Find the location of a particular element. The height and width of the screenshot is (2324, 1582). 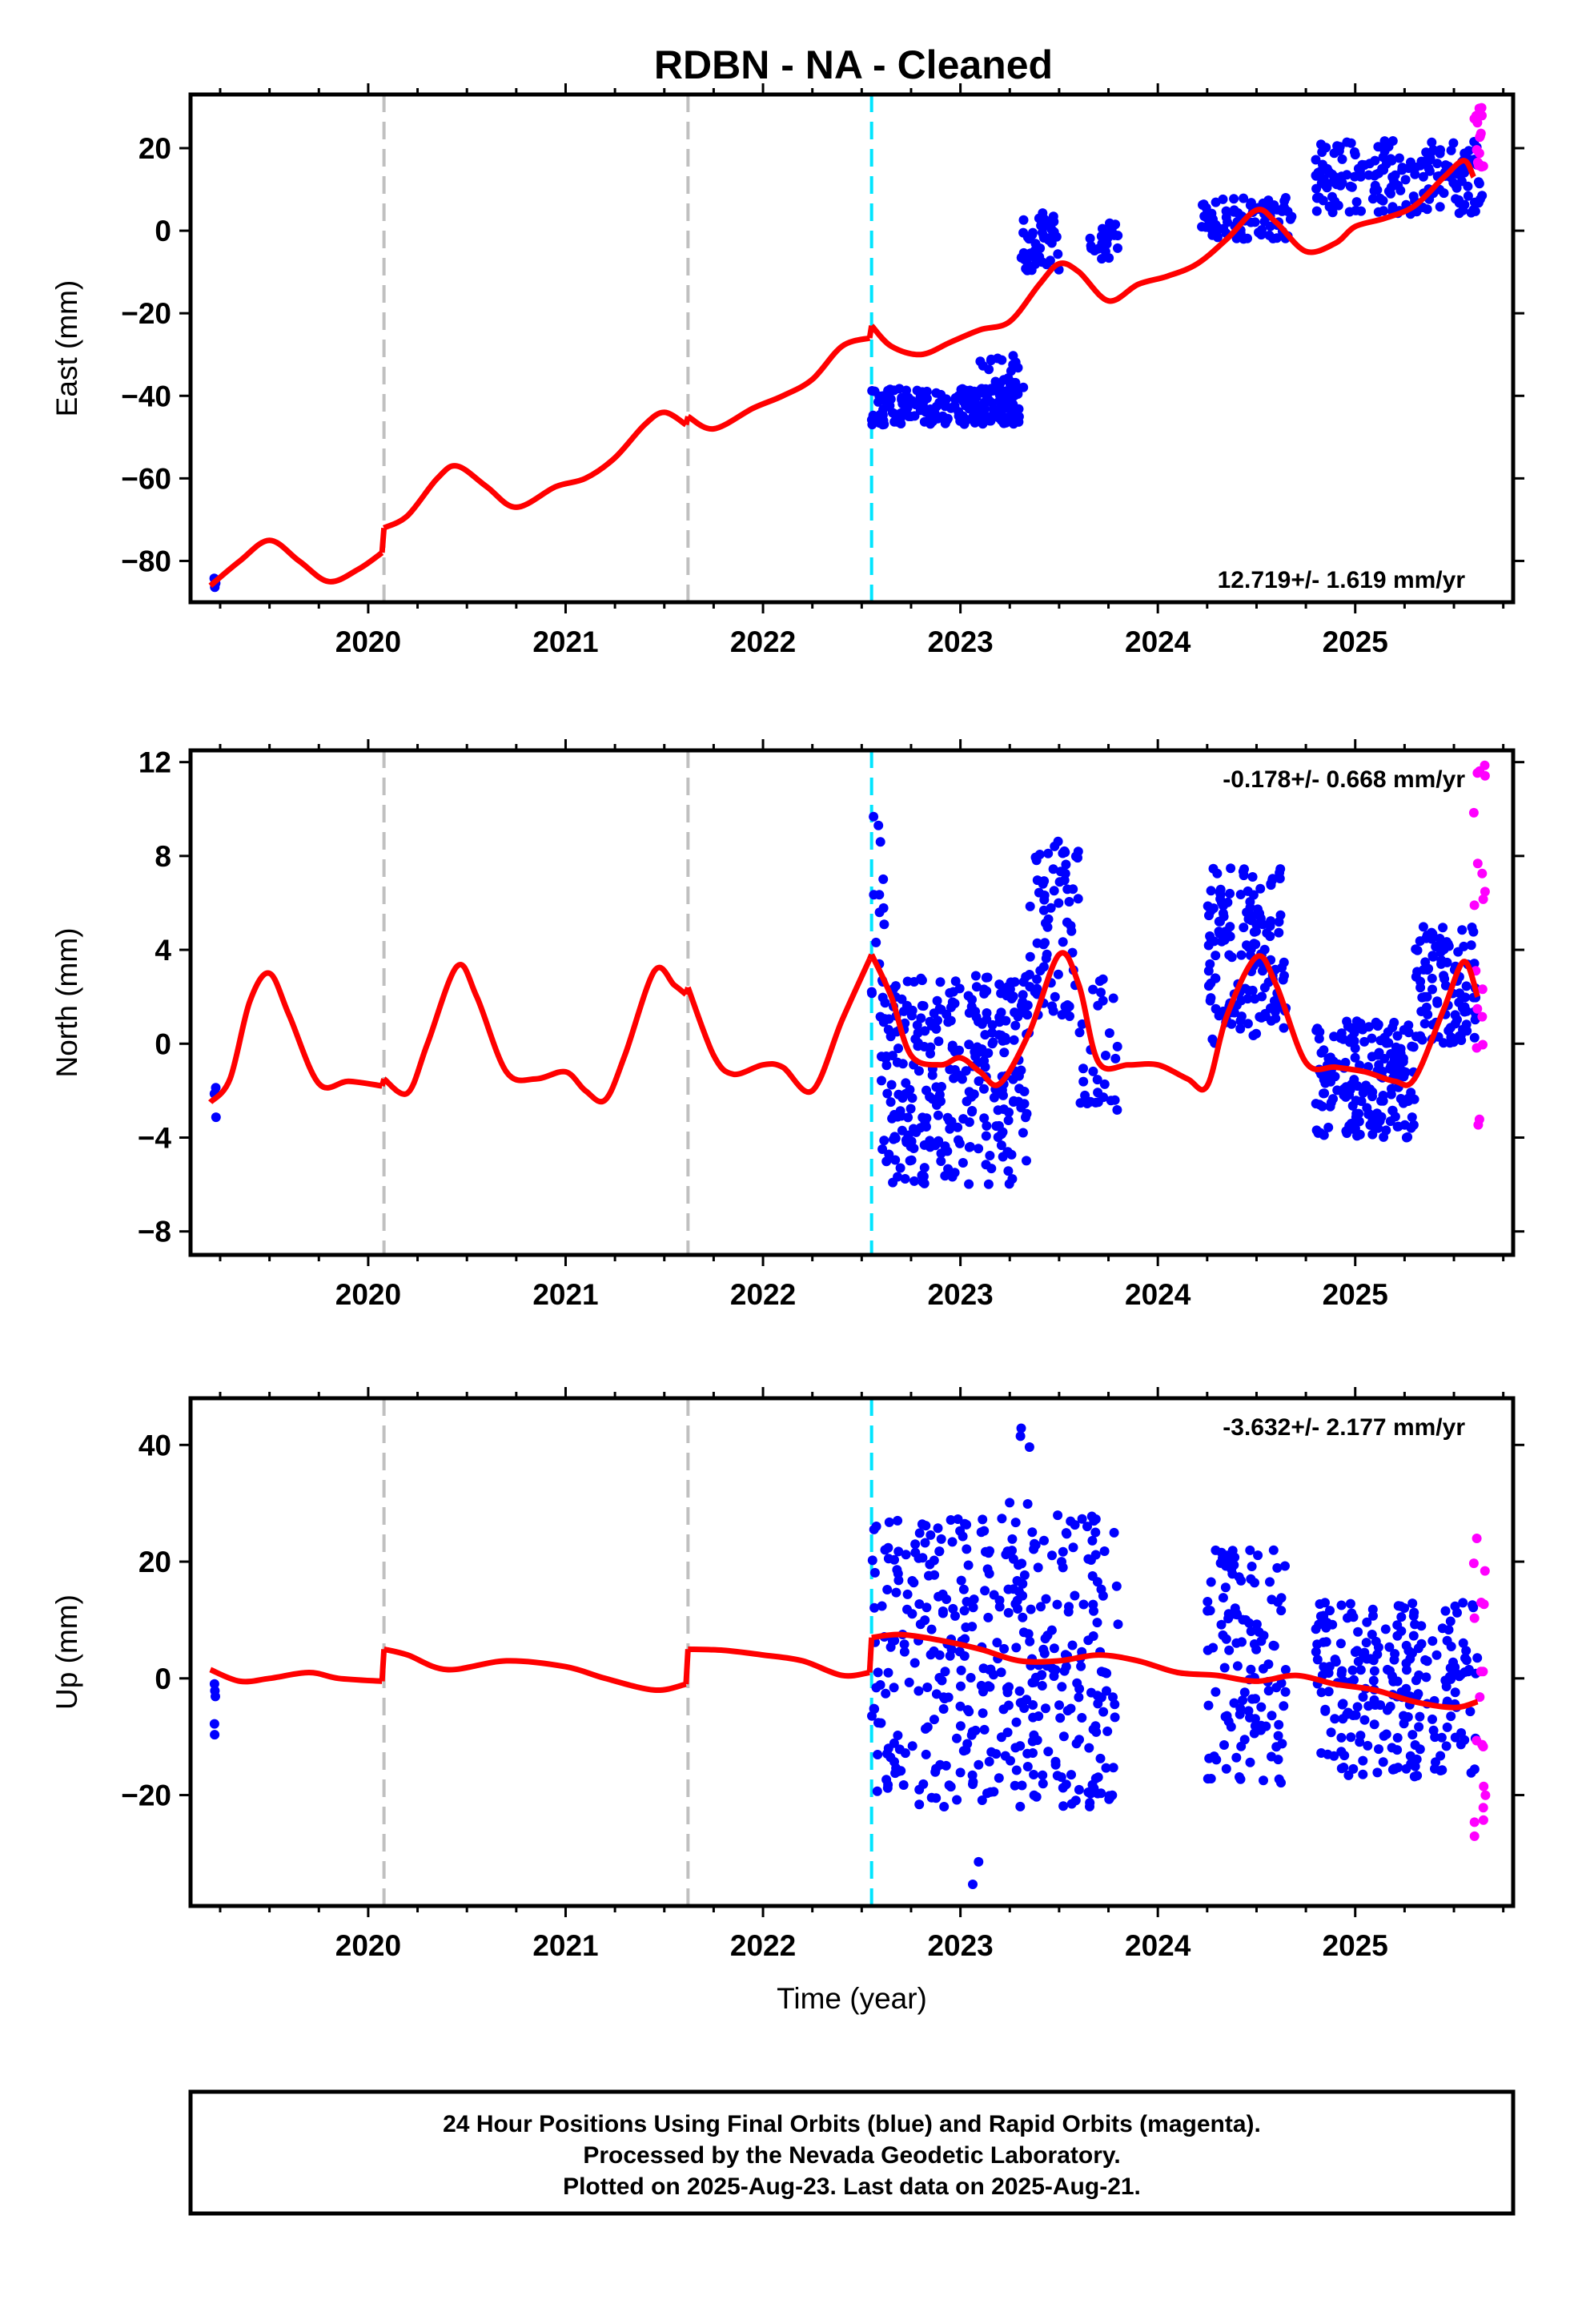

up-xtick-label-3: 2023 is located at coordinates (960, 1945).